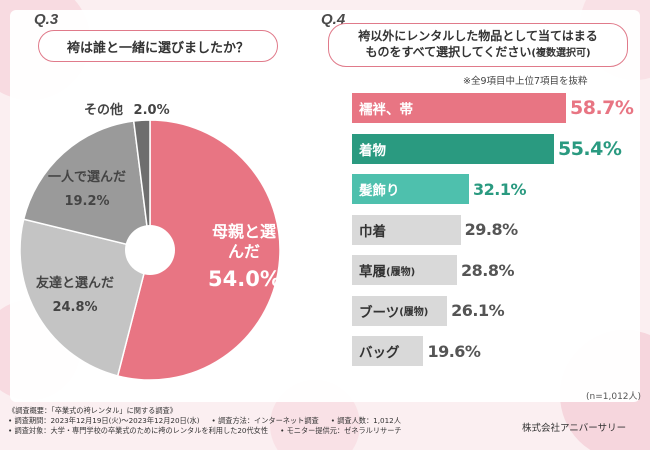 This screenshot has width=650, height=450. What do you see at coordinates (561, 53) in the screenshot?
I see `q4-question-suffix: (複数選択可)` at bounding box center [561, 53].